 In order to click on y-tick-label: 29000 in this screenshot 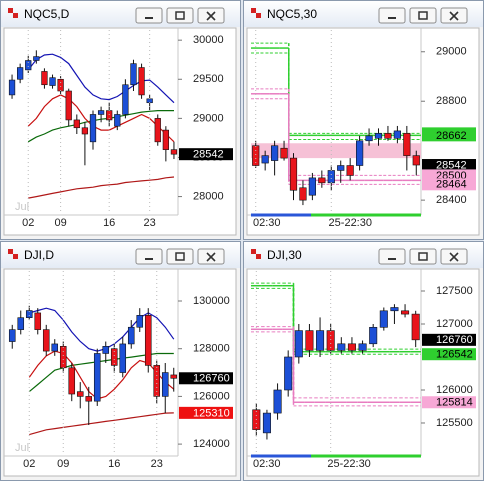, I will do `click(451, 52)`.